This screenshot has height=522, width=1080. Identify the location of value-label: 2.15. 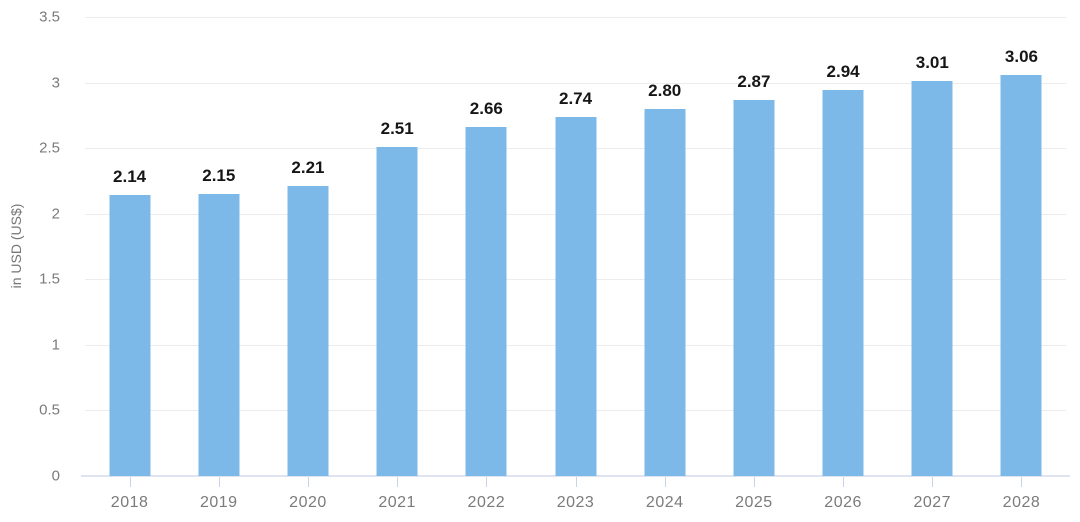
(219, 176).